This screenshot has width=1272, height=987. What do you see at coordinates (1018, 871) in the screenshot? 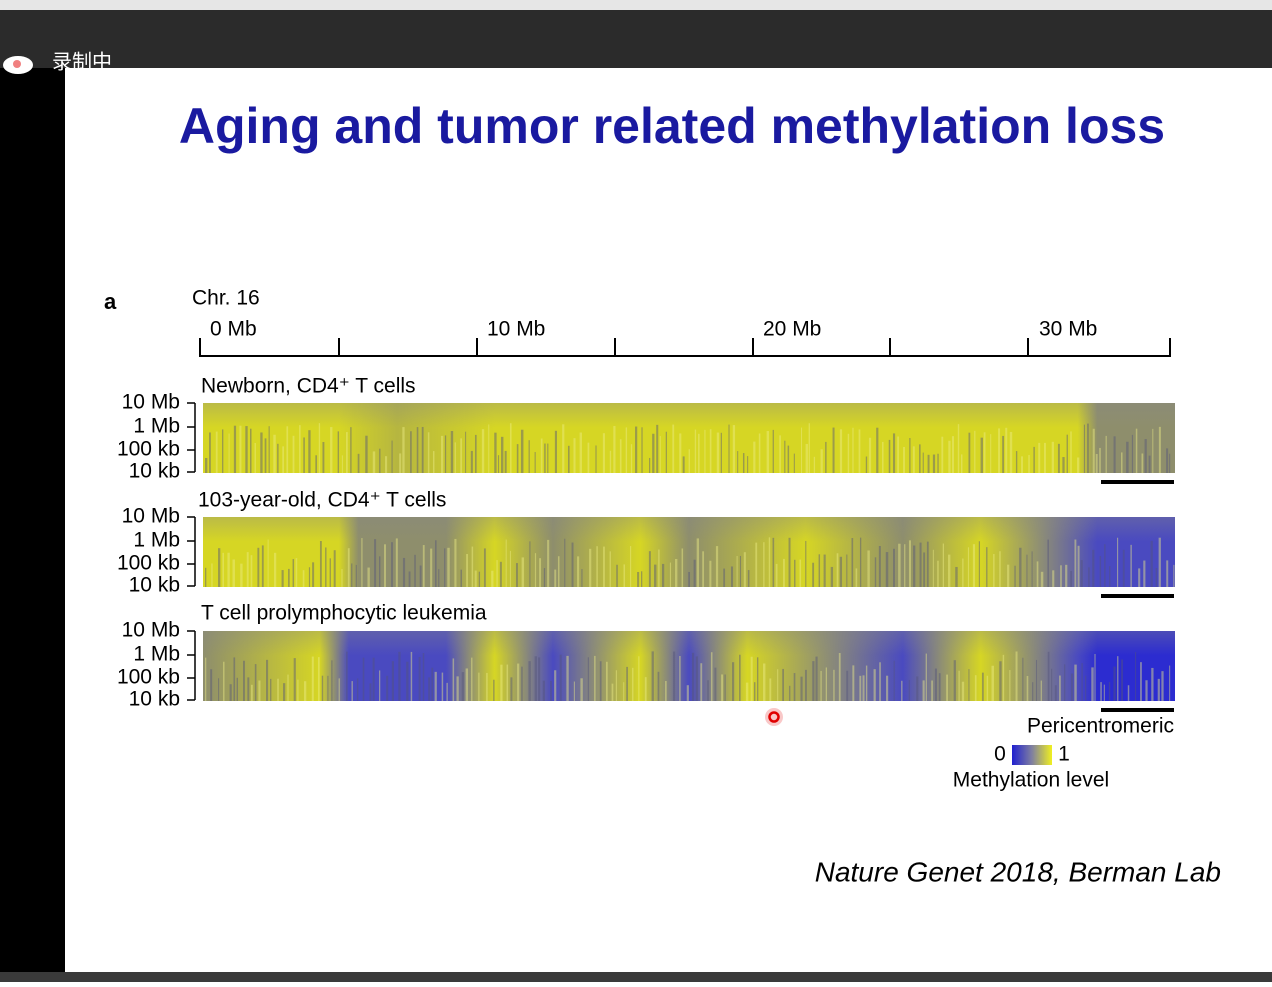
I see `citation: Nature Genet 2018, Berman Lab` at bounding box center [1018, 871].